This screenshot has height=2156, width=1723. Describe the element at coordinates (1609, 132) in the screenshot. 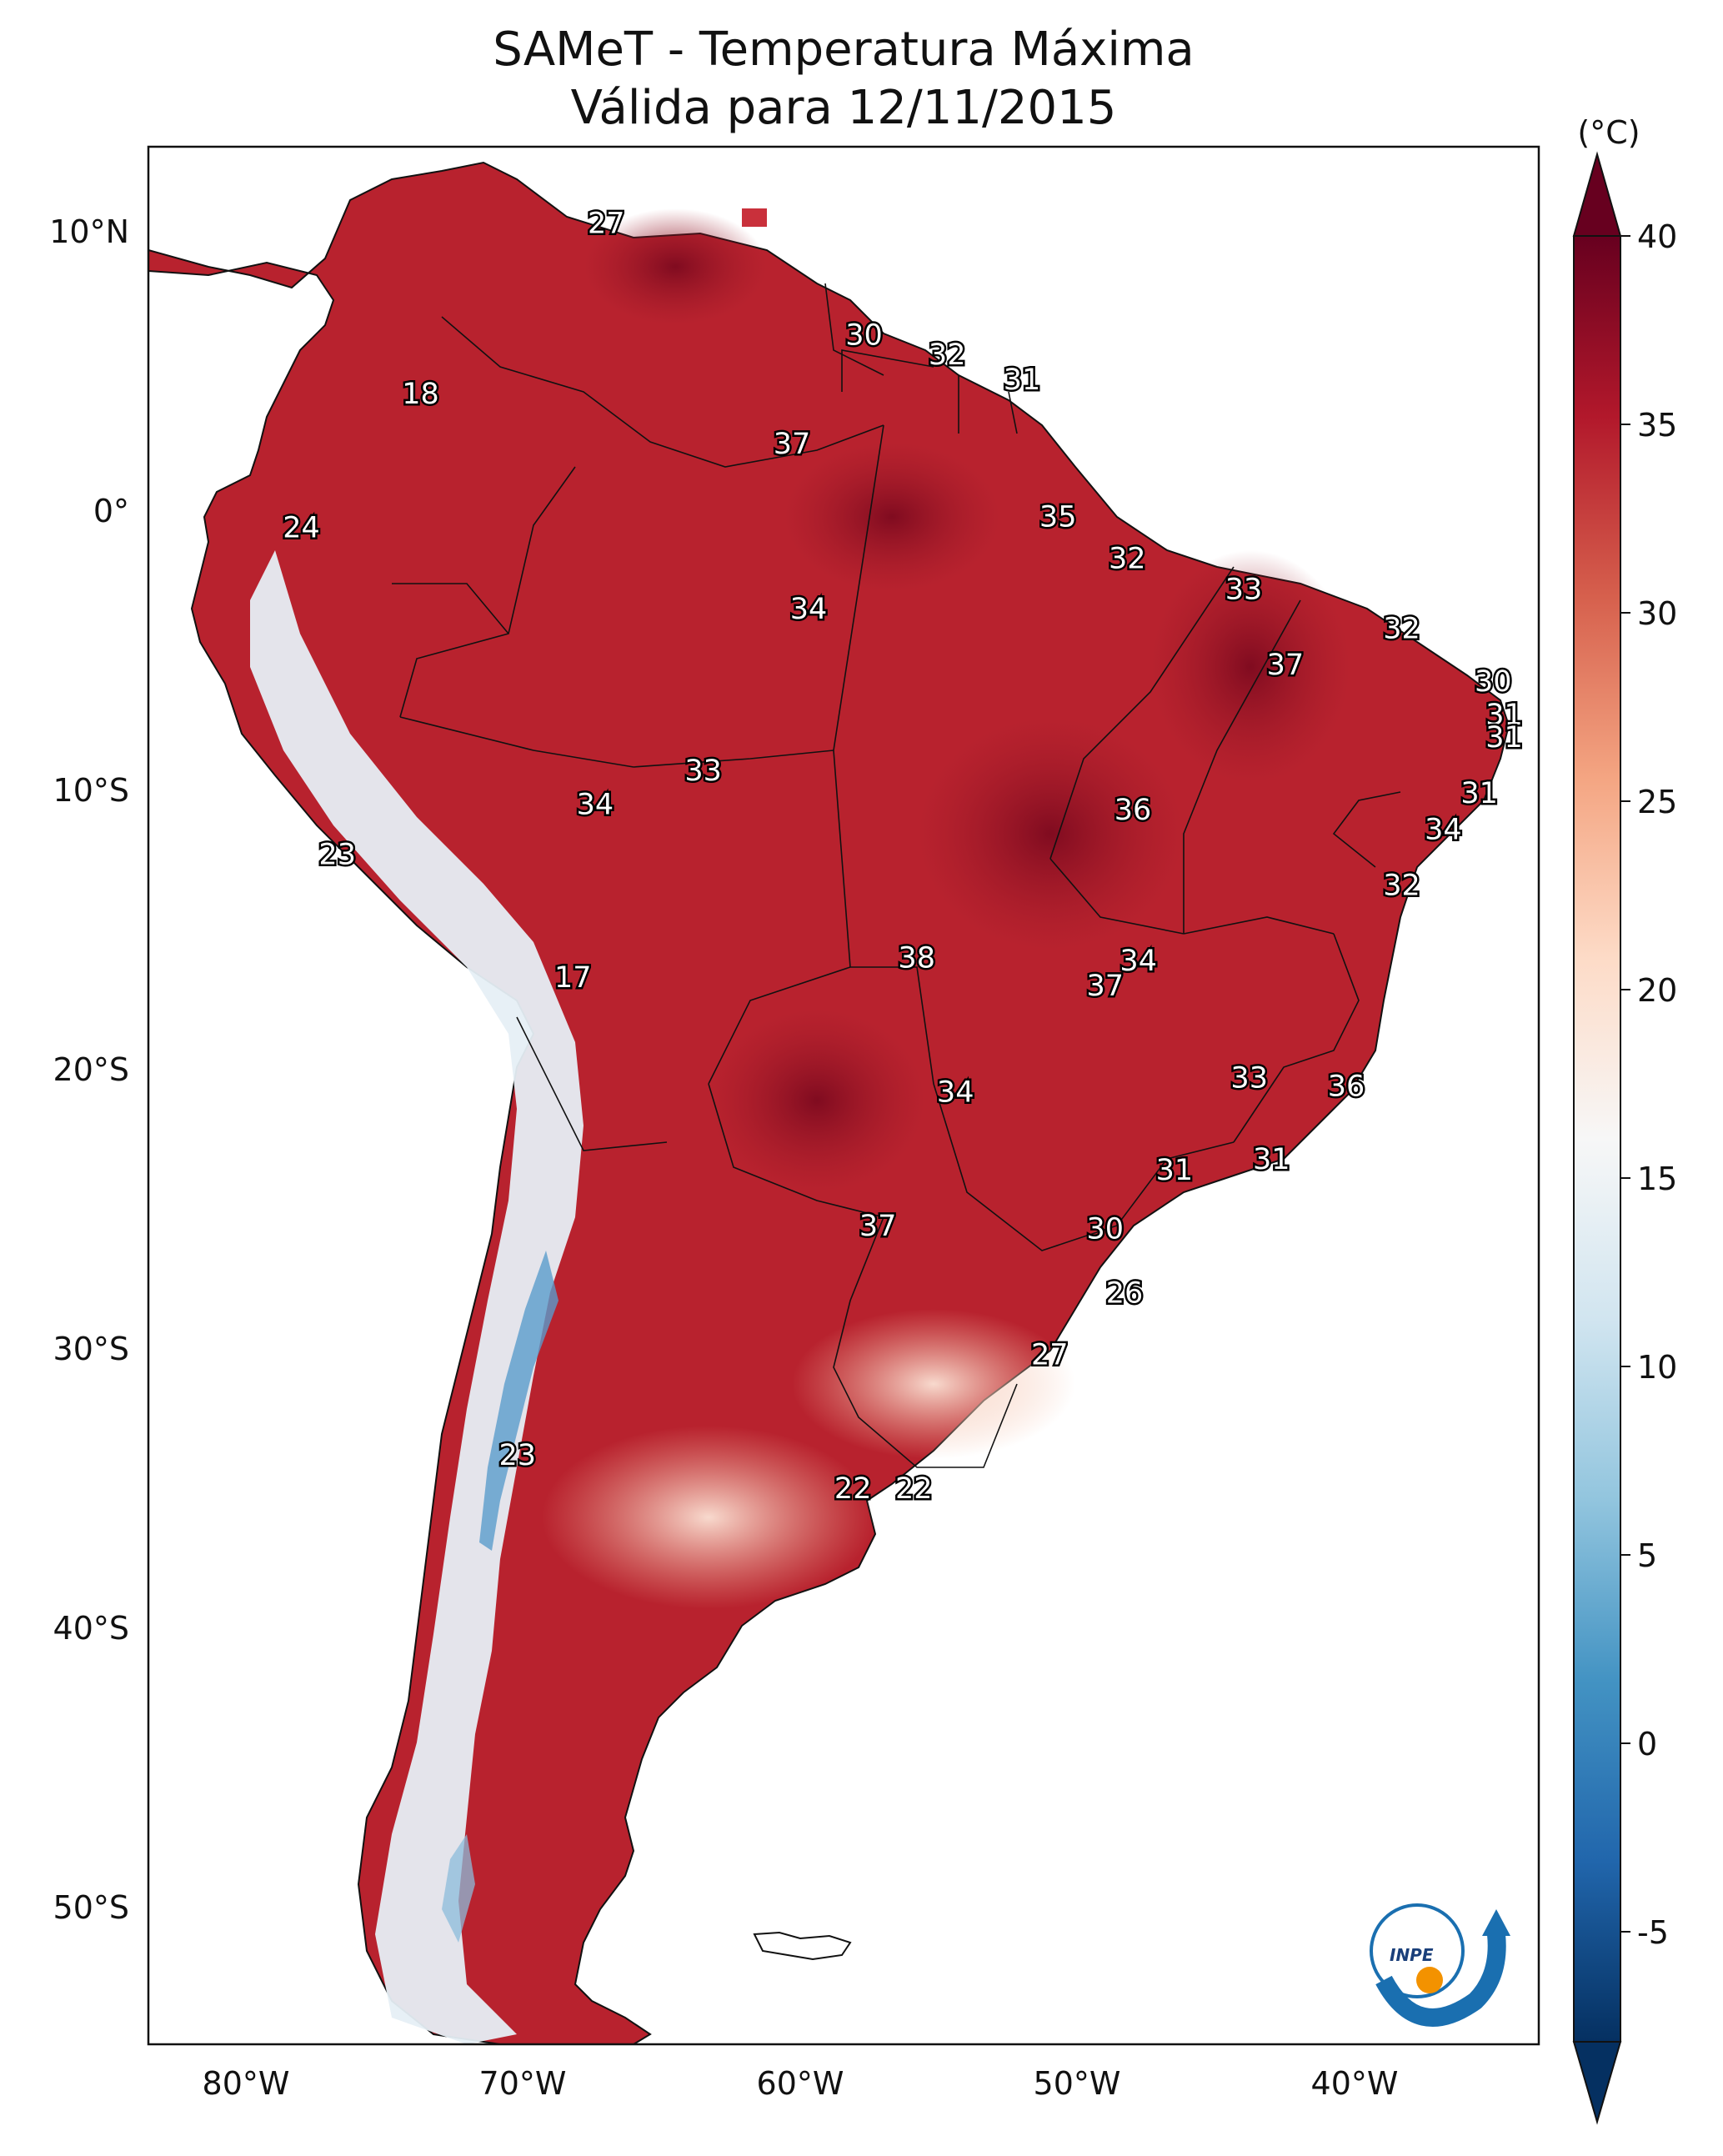

I see `colorbar-unit: (°C)` at that location.